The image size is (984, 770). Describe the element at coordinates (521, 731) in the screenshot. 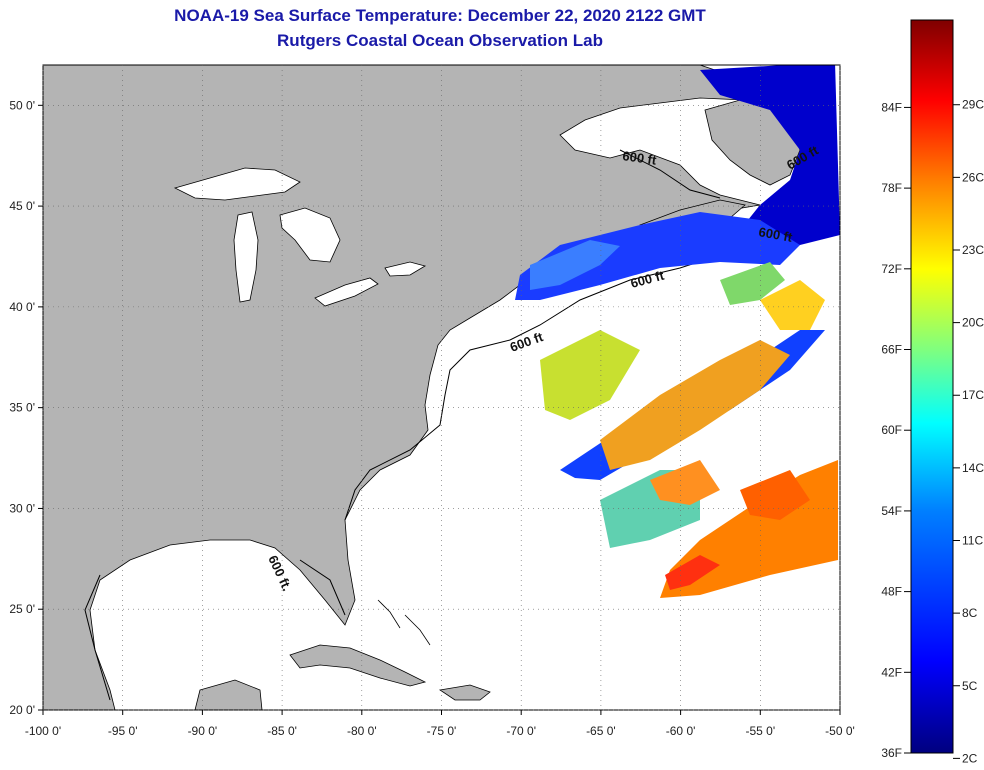

I see `x-tick-label: -70 0'` at that location.